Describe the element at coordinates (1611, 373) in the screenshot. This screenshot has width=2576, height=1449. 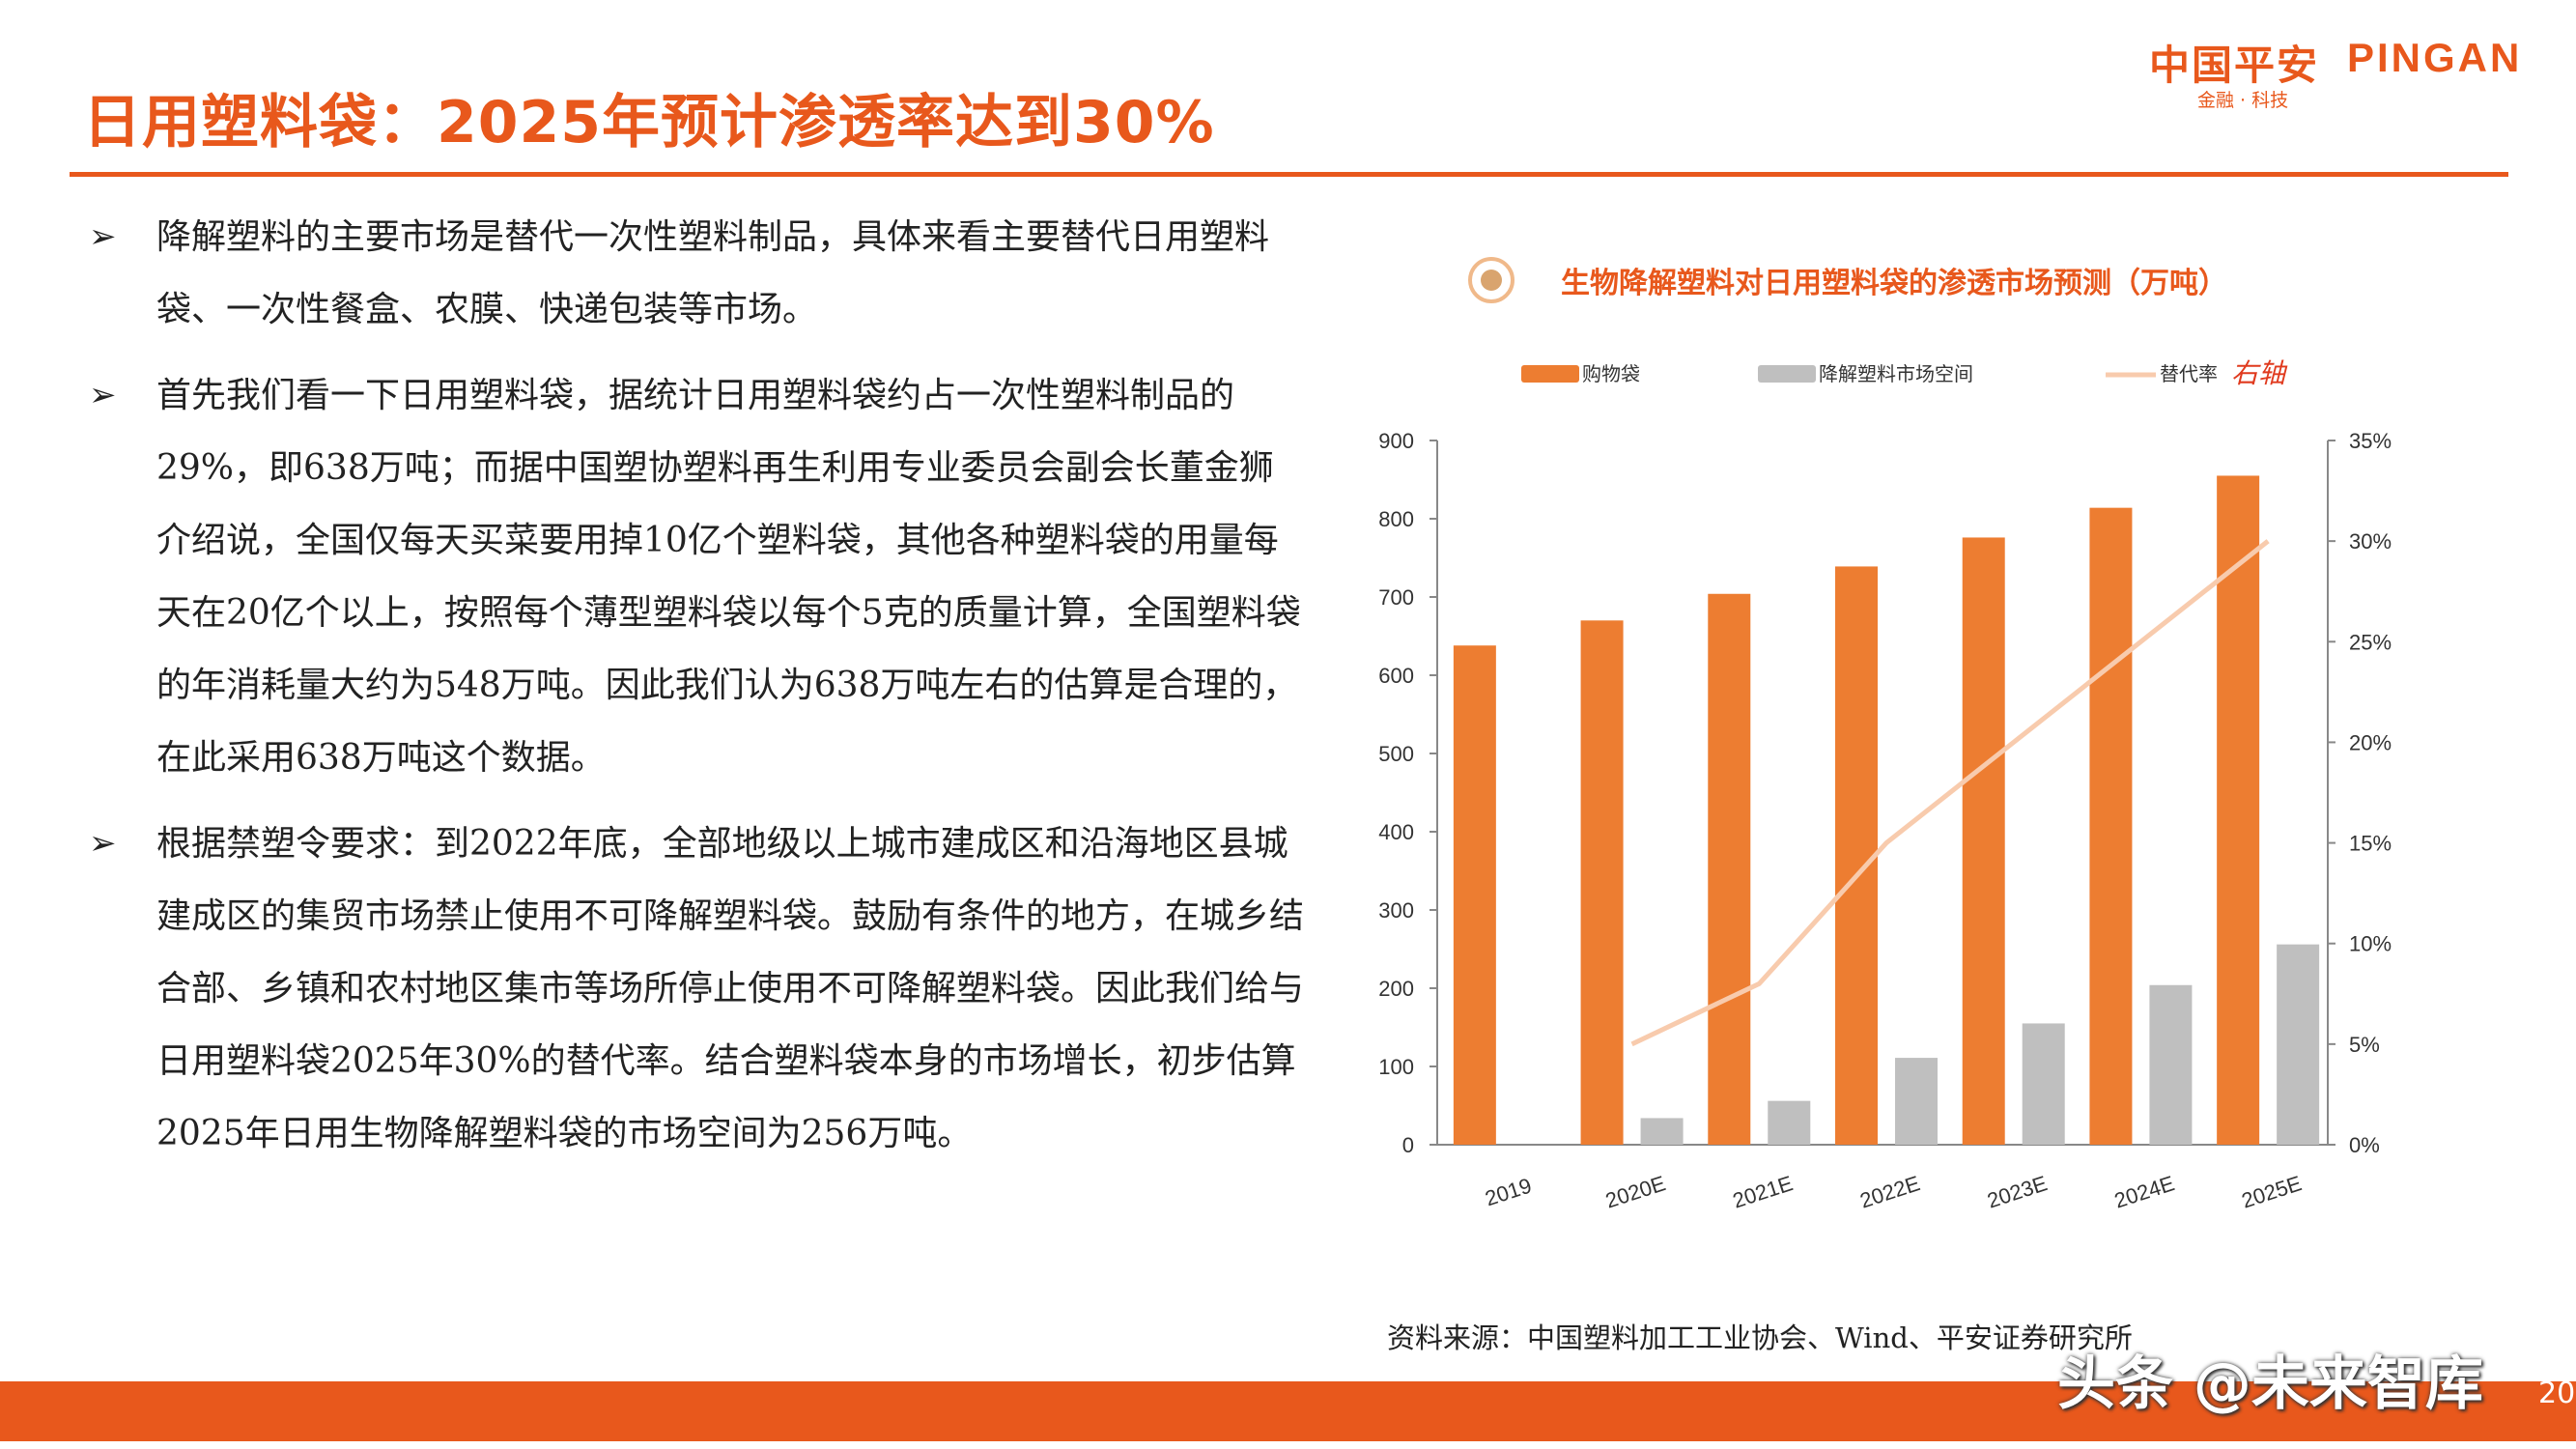
I see `legend-label: 购物袋` at that location.